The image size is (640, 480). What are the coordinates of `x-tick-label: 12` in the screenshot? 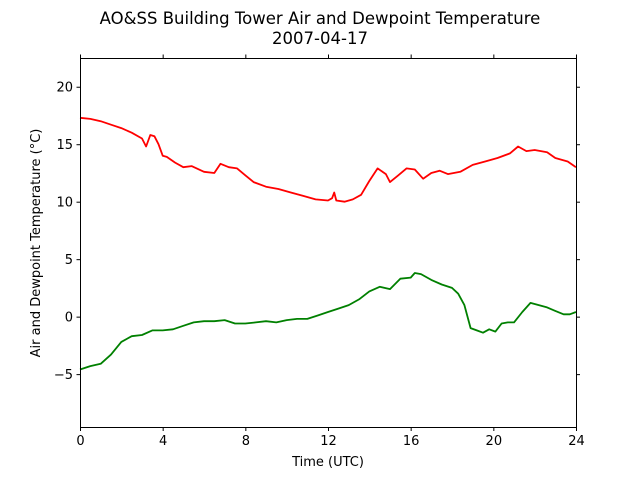 It's located at (328, 441).